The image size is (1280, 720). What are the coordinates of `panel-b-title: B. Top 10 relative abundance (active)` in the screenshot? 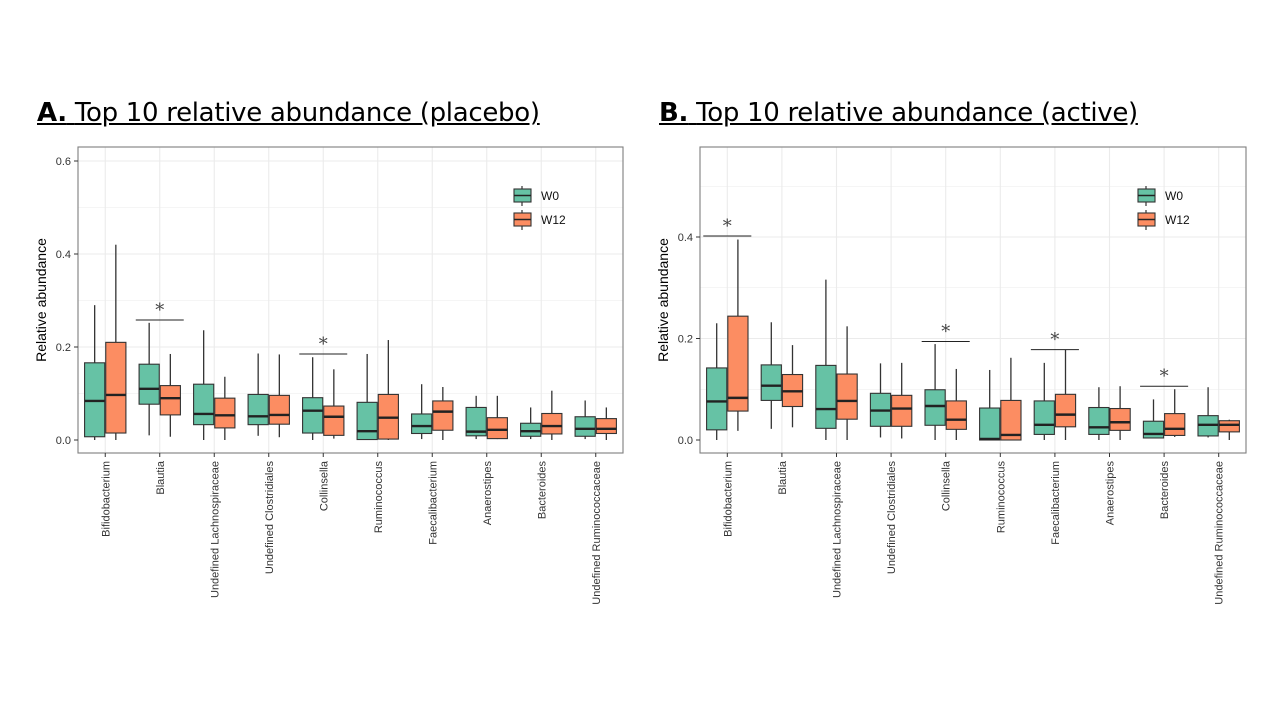 It's located at (898, 113).